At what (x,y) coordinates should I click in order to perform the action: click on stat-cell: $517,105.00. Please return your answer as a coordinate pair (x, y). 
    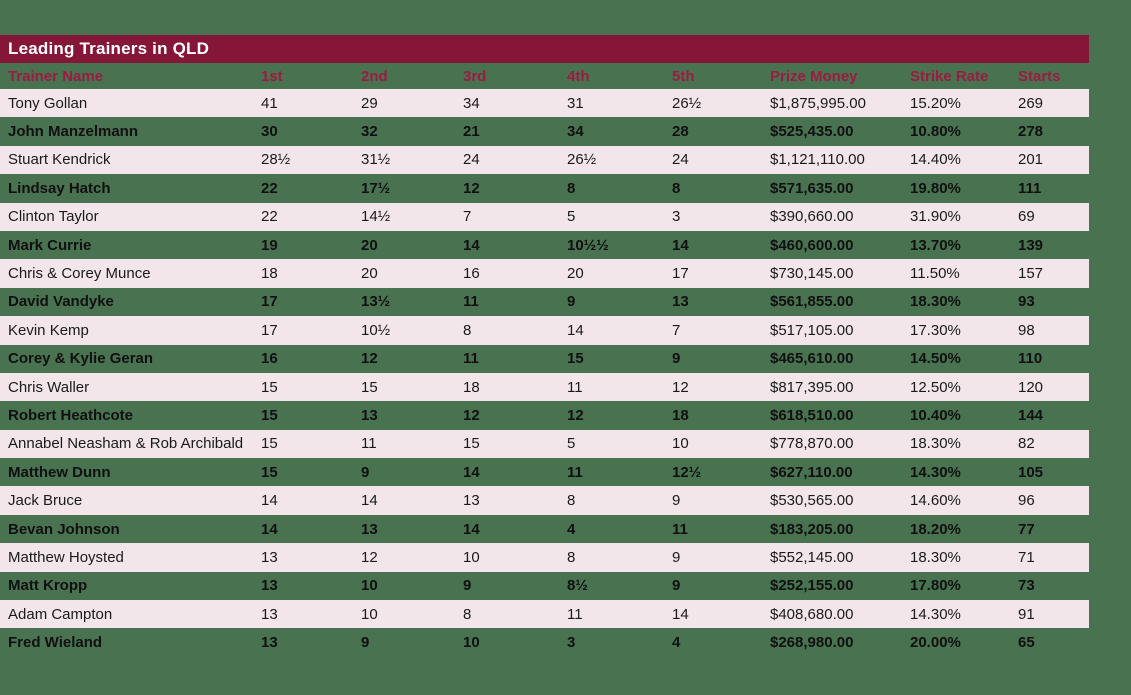
    Looking at the image, I should click on (812, 330).